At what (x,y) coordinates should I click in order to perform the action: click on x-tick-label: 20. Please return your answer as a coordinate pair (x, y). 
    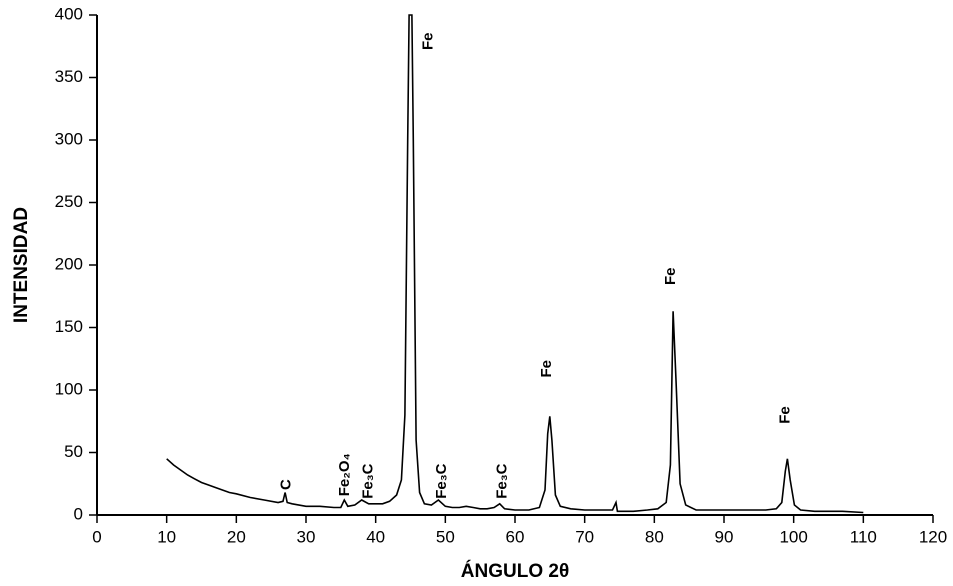
    Looking at the image, I should click on (236, 536).